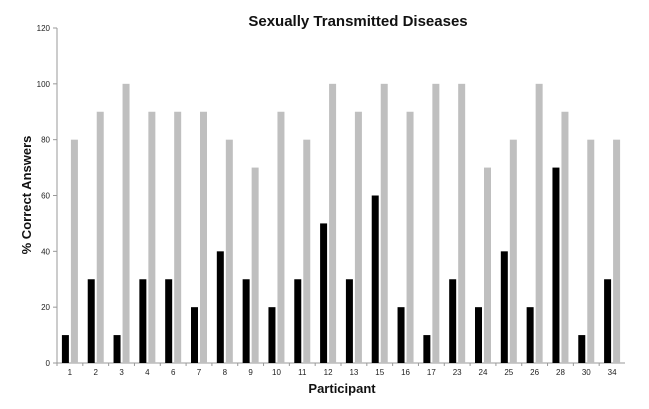 Image resolution: width=649 pixels, height=409 pixels. I want to click on y-tick-label: 120, so click(44, 28).